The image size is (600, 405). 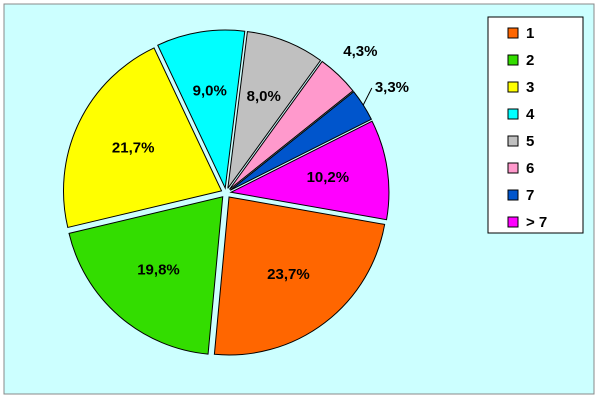 What do you see at coordinates (264, 96) in the screenshot?
I see `data-label: 8,0%` at bounding box center [264, 96].